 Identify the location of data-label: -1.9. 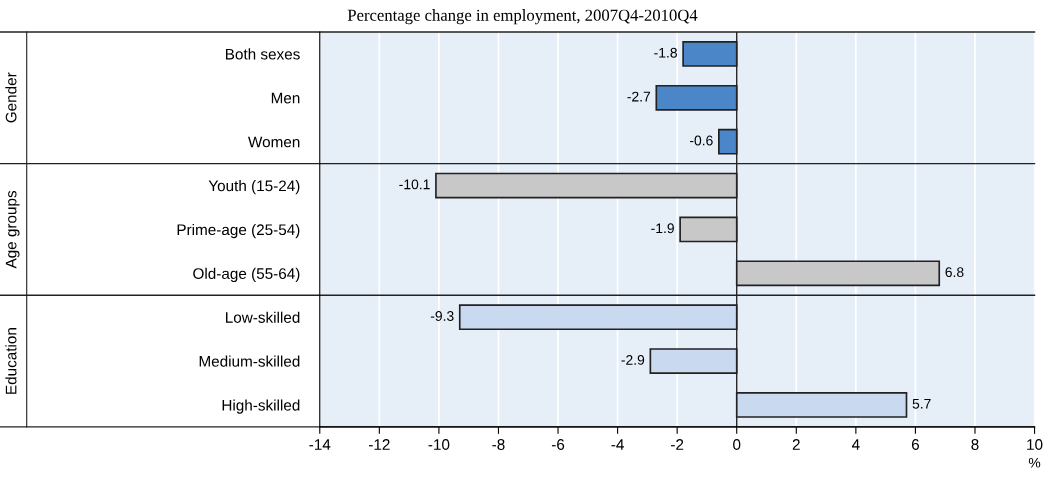
(662, 228).